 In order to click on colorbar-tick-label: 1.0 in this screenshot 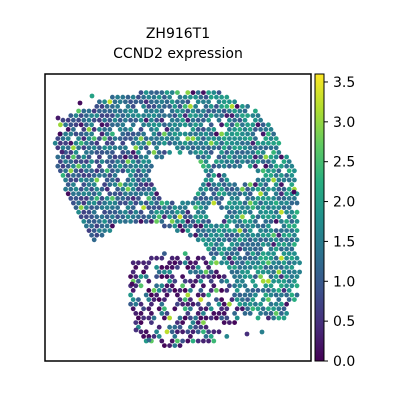, I will do `click(344, 282)`.